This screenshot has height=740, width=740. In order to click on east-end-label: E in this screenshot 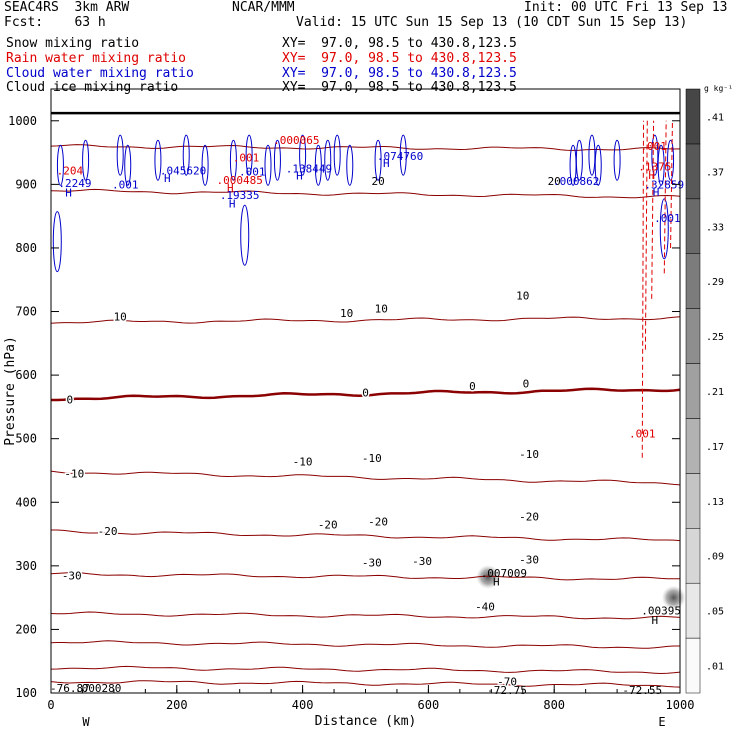, I will do `click(661, 722)`.